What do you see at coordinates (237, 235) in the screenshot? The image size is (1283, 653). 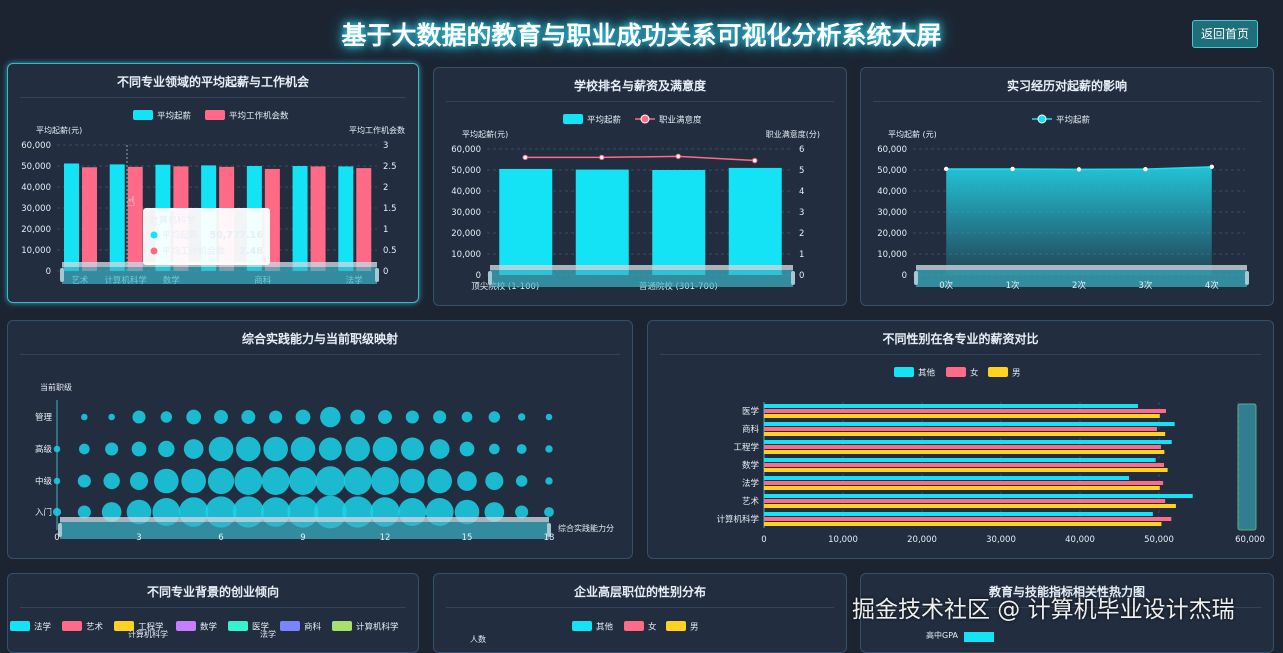 I see `tooltip-value: 50,777.16` at bounding box center [237, 235].